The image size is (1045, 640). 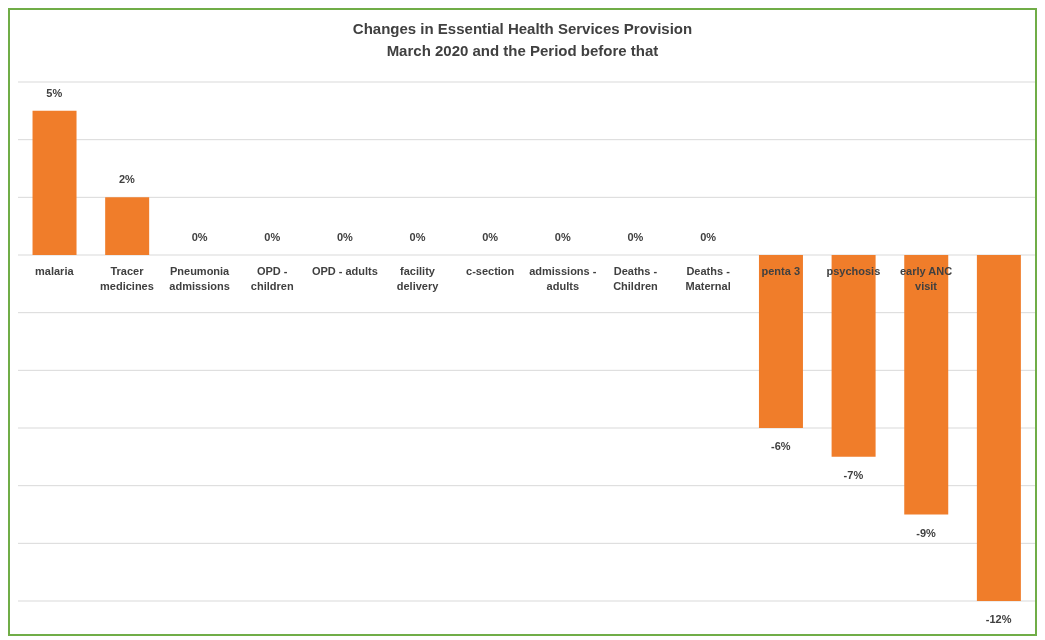 What do you see at coordinates (200, 278) in the screenshot?
I see `x-tick-label: Pneumonia admissions` at bounding box center [200, 278].